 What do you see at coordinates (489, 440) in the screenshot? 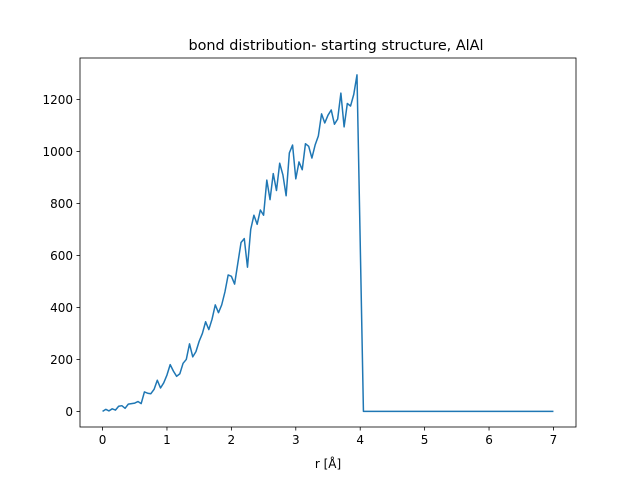
I see `x-tick-label: 6` at bounding box center [489, 440].